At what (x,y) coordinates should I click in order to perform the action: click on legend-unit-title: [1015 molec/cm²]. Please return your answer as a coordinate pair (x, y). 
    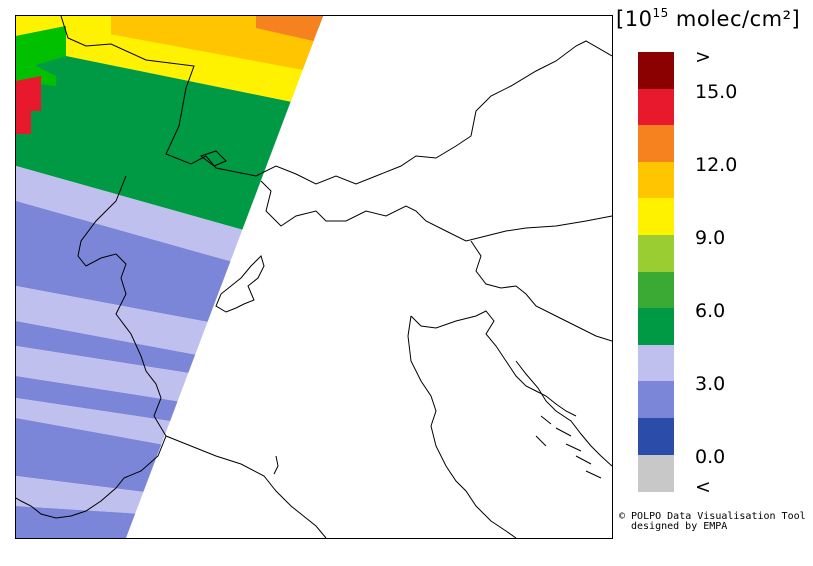
    Looking at the image, I should click on (708, 18).